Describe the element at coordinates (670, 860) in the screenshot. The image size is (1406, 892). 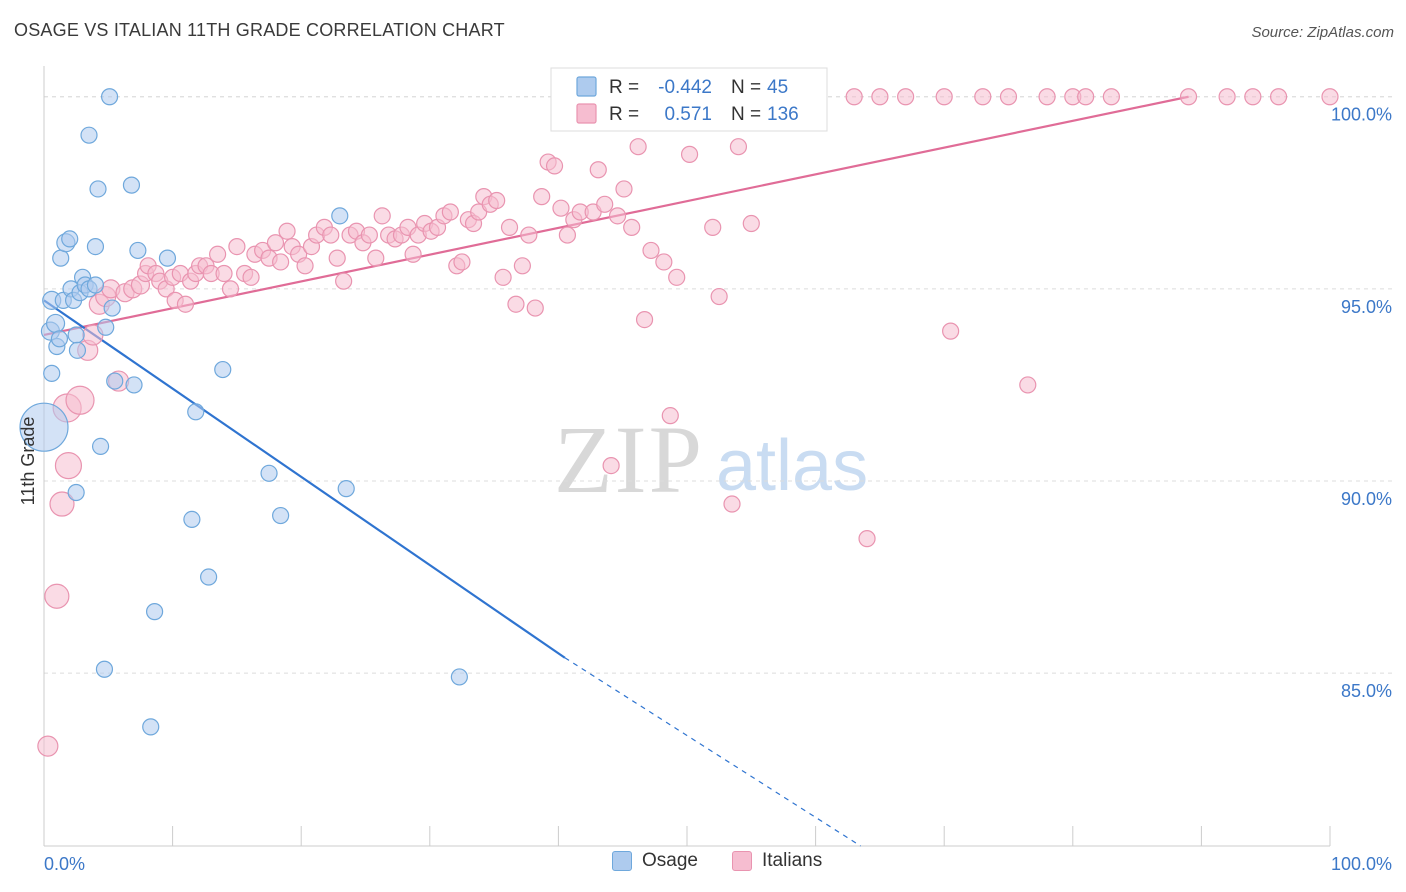
I see `legend-label-osage: Osage` at that location.